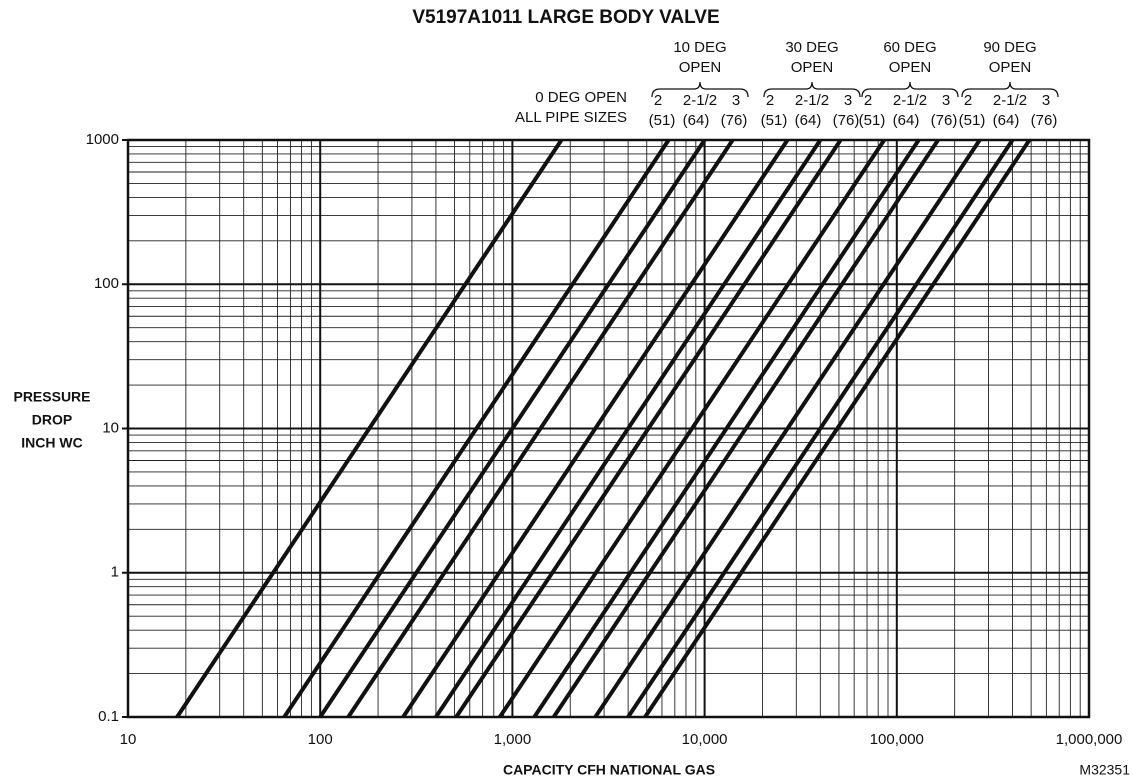  I want to click on annotation: ALL PIPE SIZES, so click(571, 117).